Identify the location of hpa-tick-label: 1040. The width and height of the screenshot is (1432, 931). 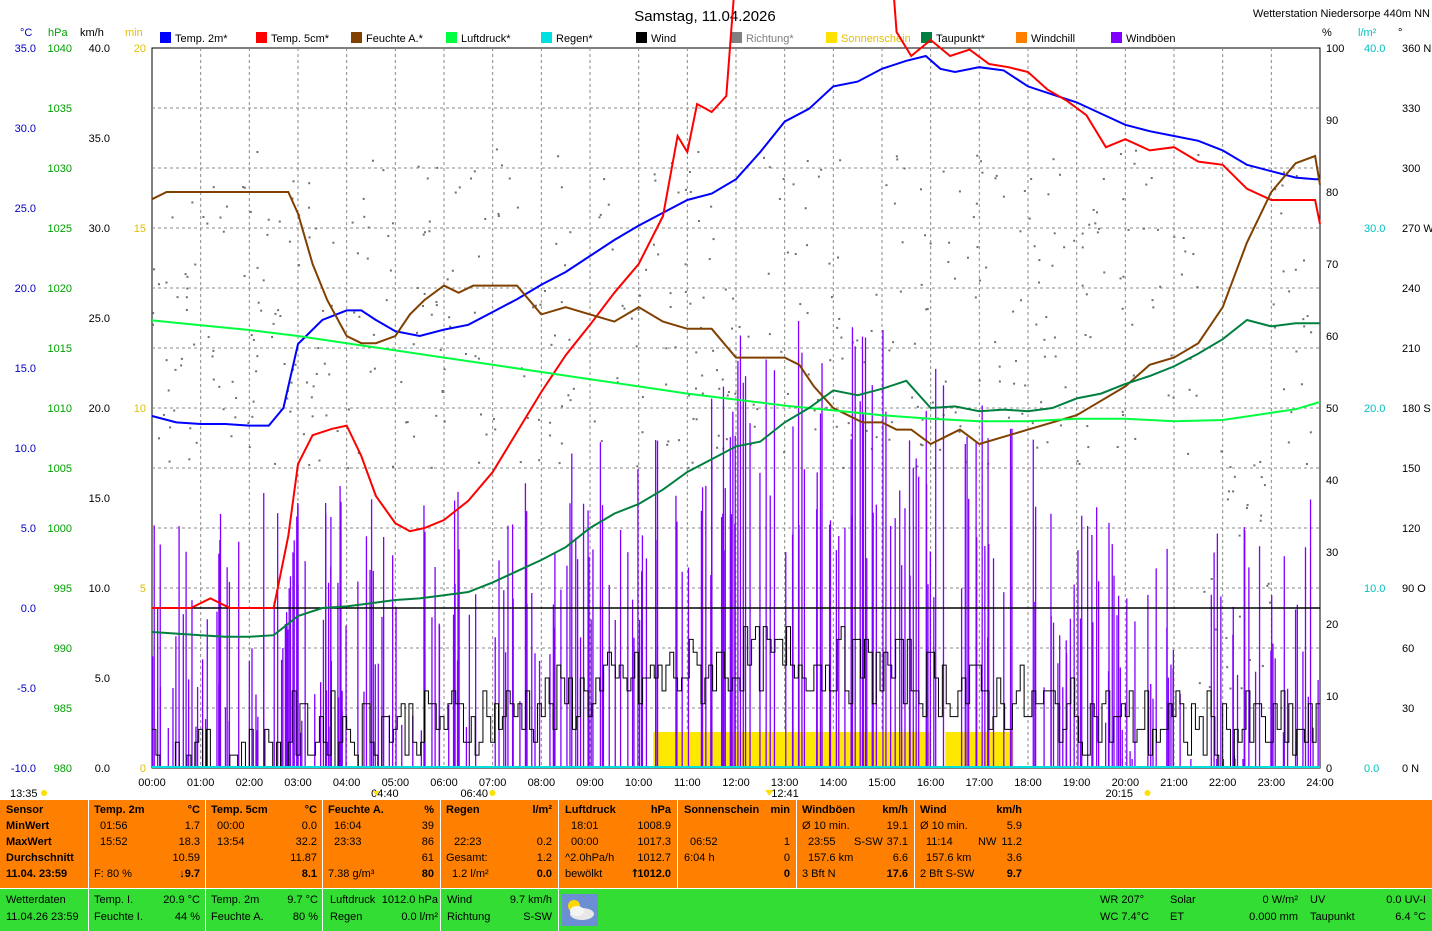
(60, 49).